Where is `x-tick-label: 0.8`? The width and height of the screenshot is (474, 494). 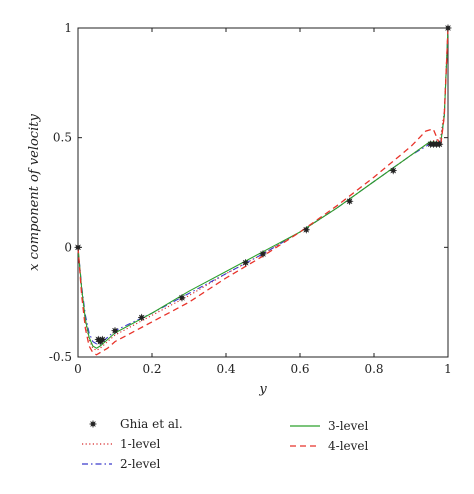 x-tick-label: 0.8 is located at coordinates (373, 369).